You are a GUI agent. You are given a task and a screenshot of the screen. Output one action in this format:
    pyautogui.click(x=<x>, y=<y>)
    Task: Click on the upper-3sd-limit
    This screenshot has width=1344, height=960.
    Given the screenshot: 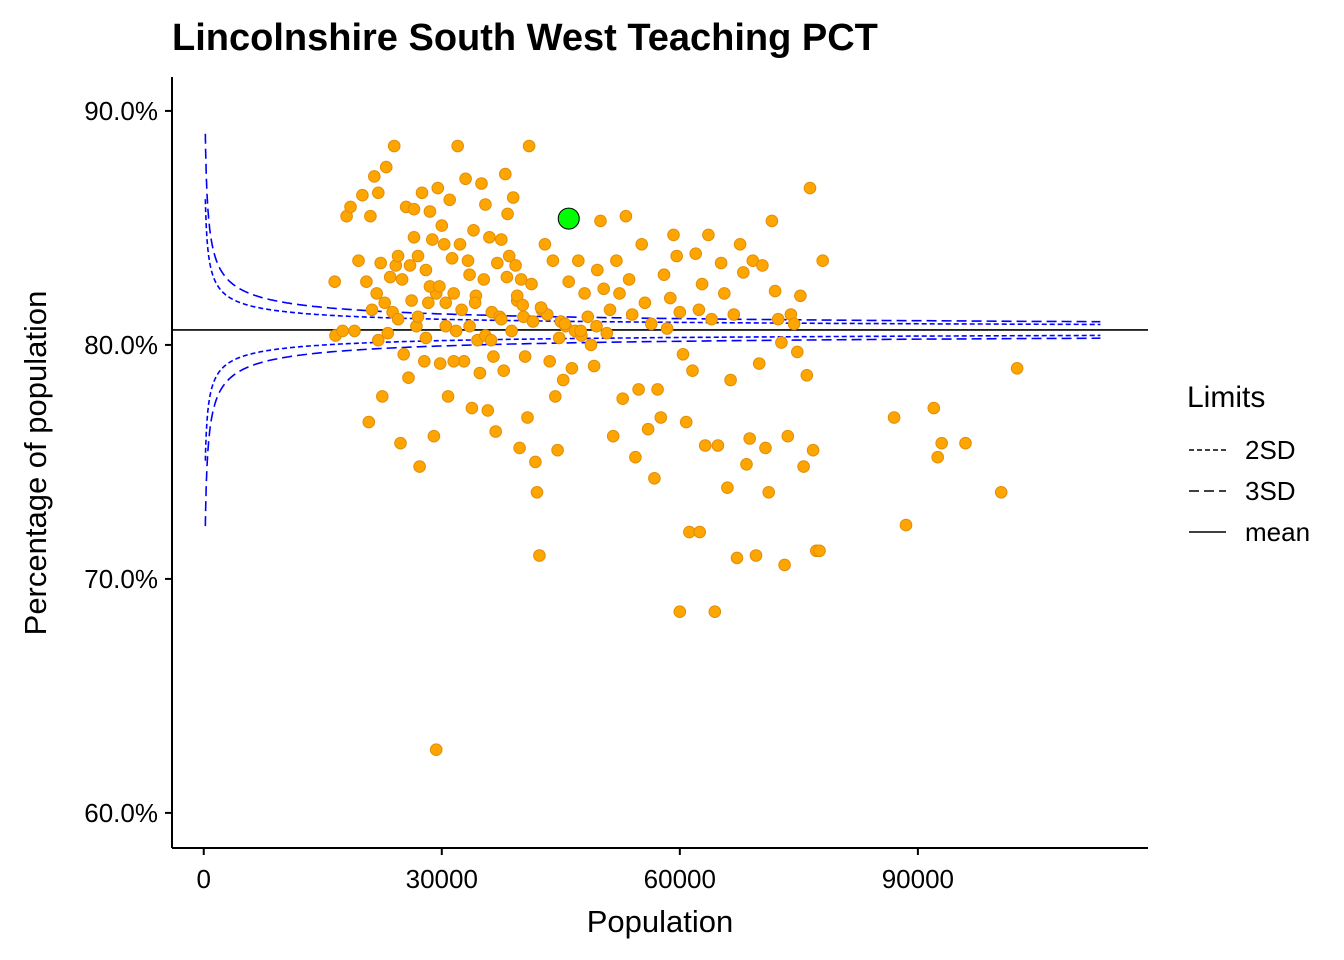 What is the action you would take?
    pyautogui.click(x=652, y=228)
    